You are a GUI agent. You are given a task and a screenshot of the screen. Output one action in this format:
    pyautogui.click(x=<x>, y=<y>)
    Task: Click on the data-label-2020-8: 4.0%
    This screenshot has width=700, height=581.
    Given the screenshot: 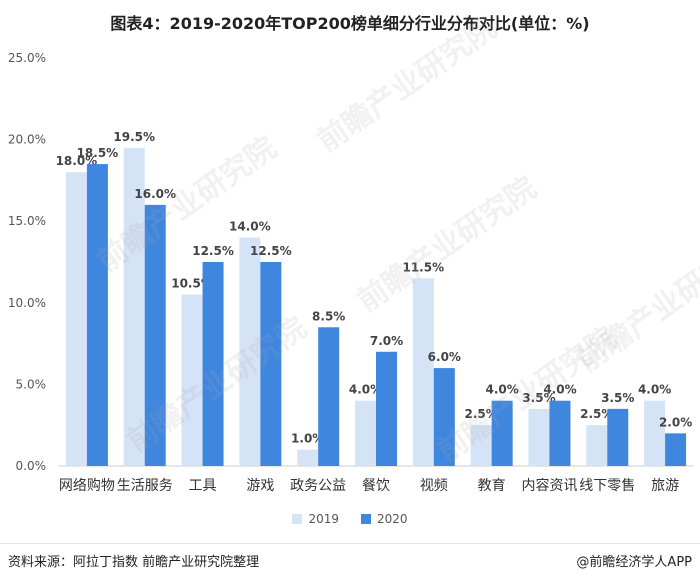 What is the action you would take?
    pyautogui.click(x=501, y=390)
    